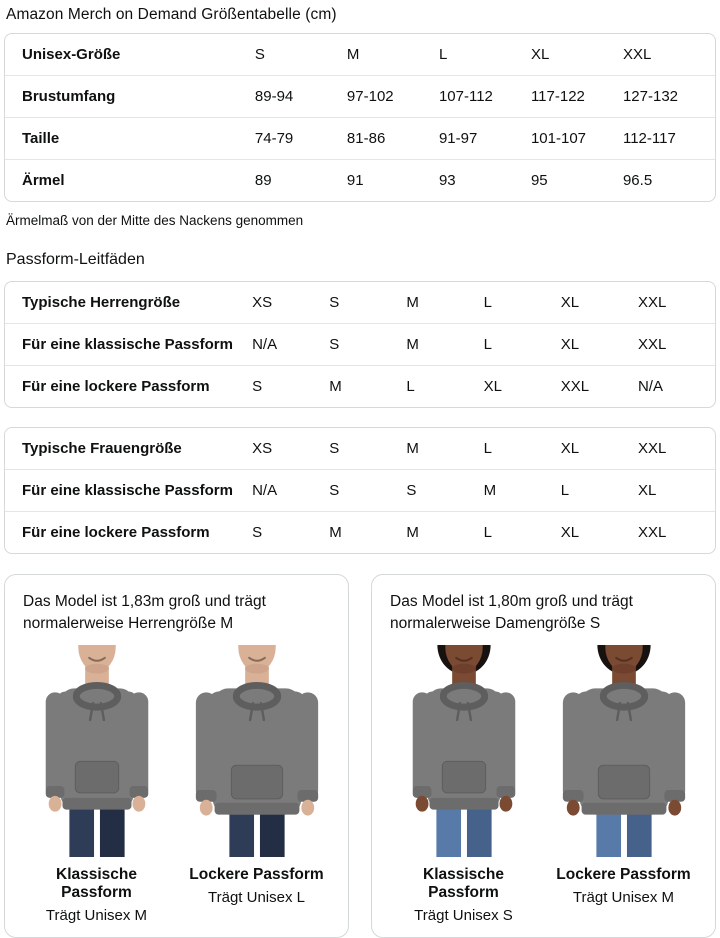 The width and height of the screenshot is (720, 938). Describe the element at coordinates (370, 96) in the screenshot. I see `measure-cell: 97-102` at that location.